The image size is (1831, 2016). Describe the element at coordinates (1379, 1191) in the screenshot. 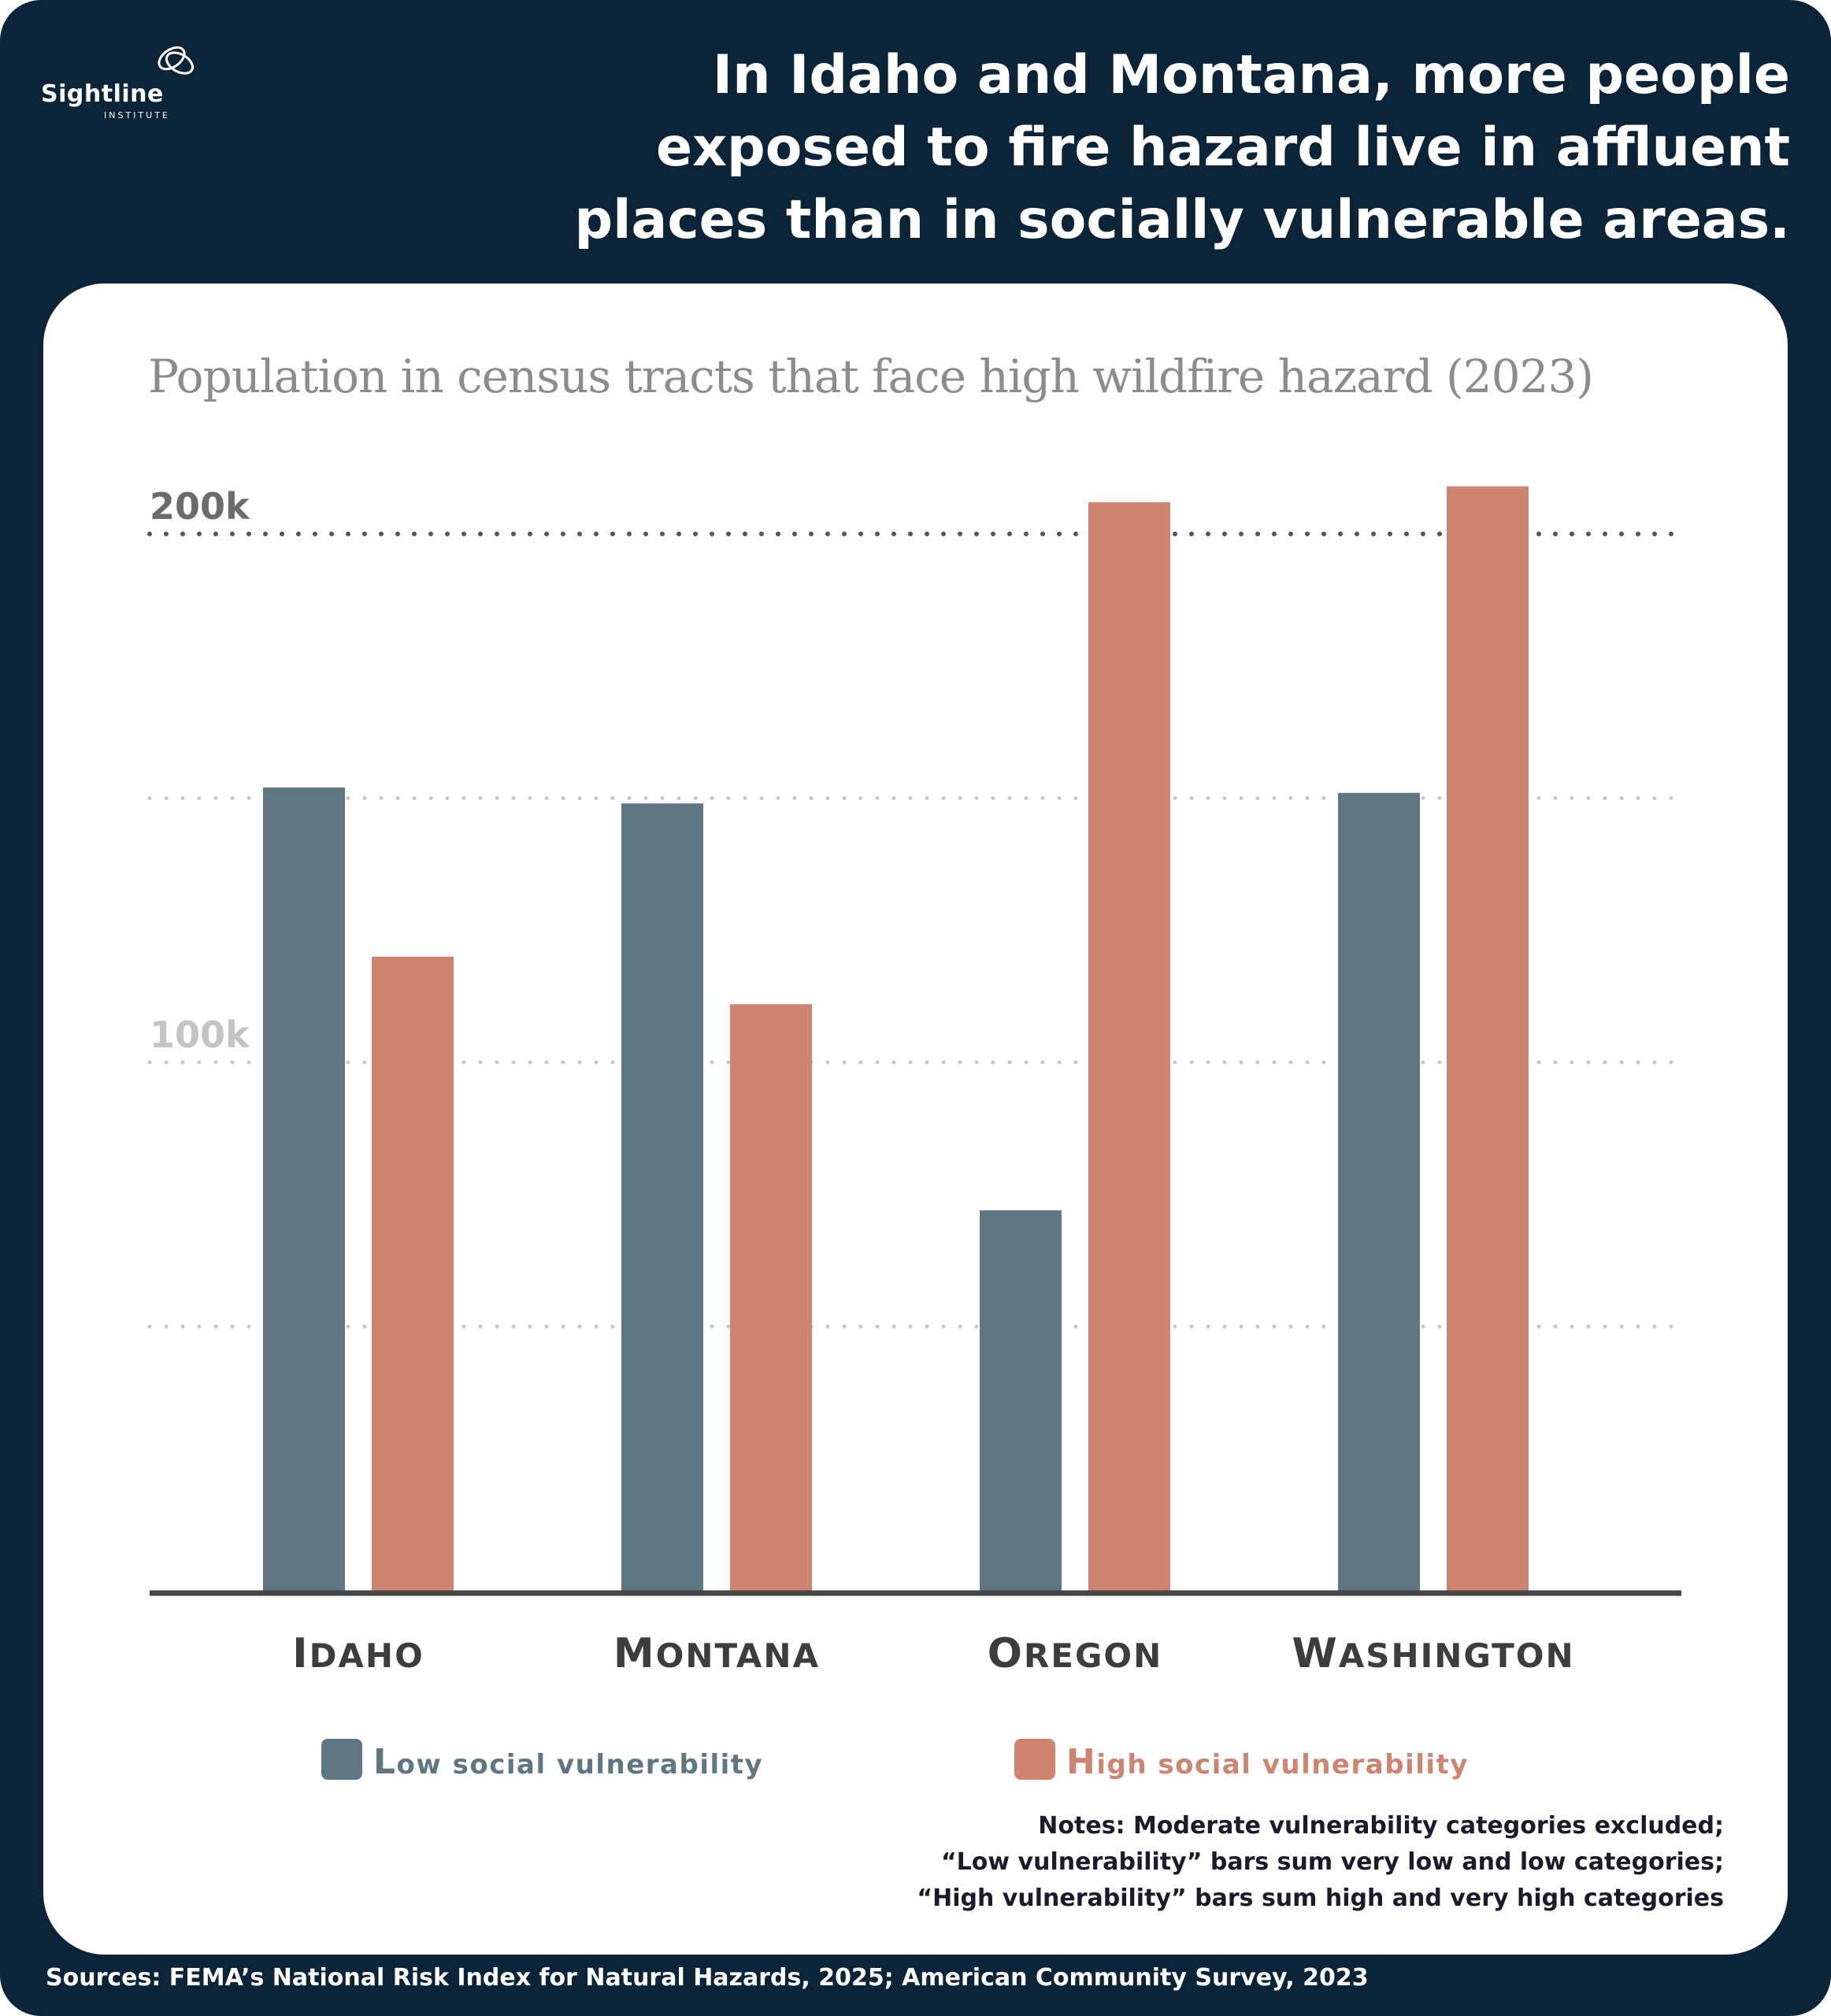

I see `bar-washington-low` at that location.